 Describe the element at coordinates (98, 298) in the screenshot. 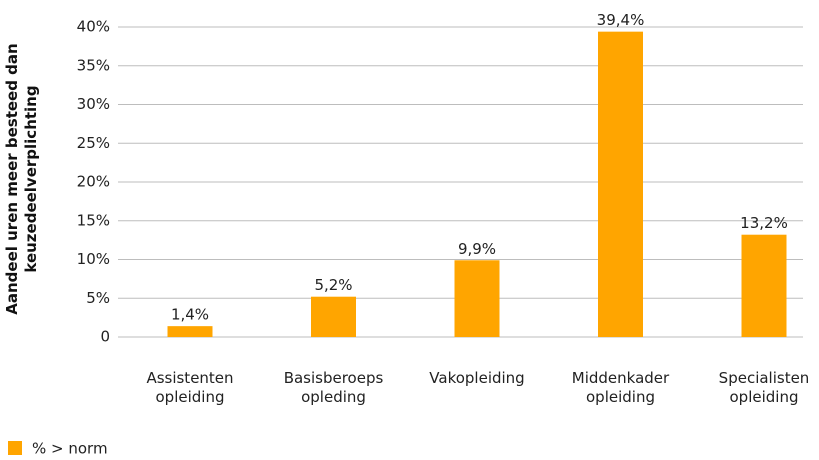

I see `y-tick-label: 5%` at that location.